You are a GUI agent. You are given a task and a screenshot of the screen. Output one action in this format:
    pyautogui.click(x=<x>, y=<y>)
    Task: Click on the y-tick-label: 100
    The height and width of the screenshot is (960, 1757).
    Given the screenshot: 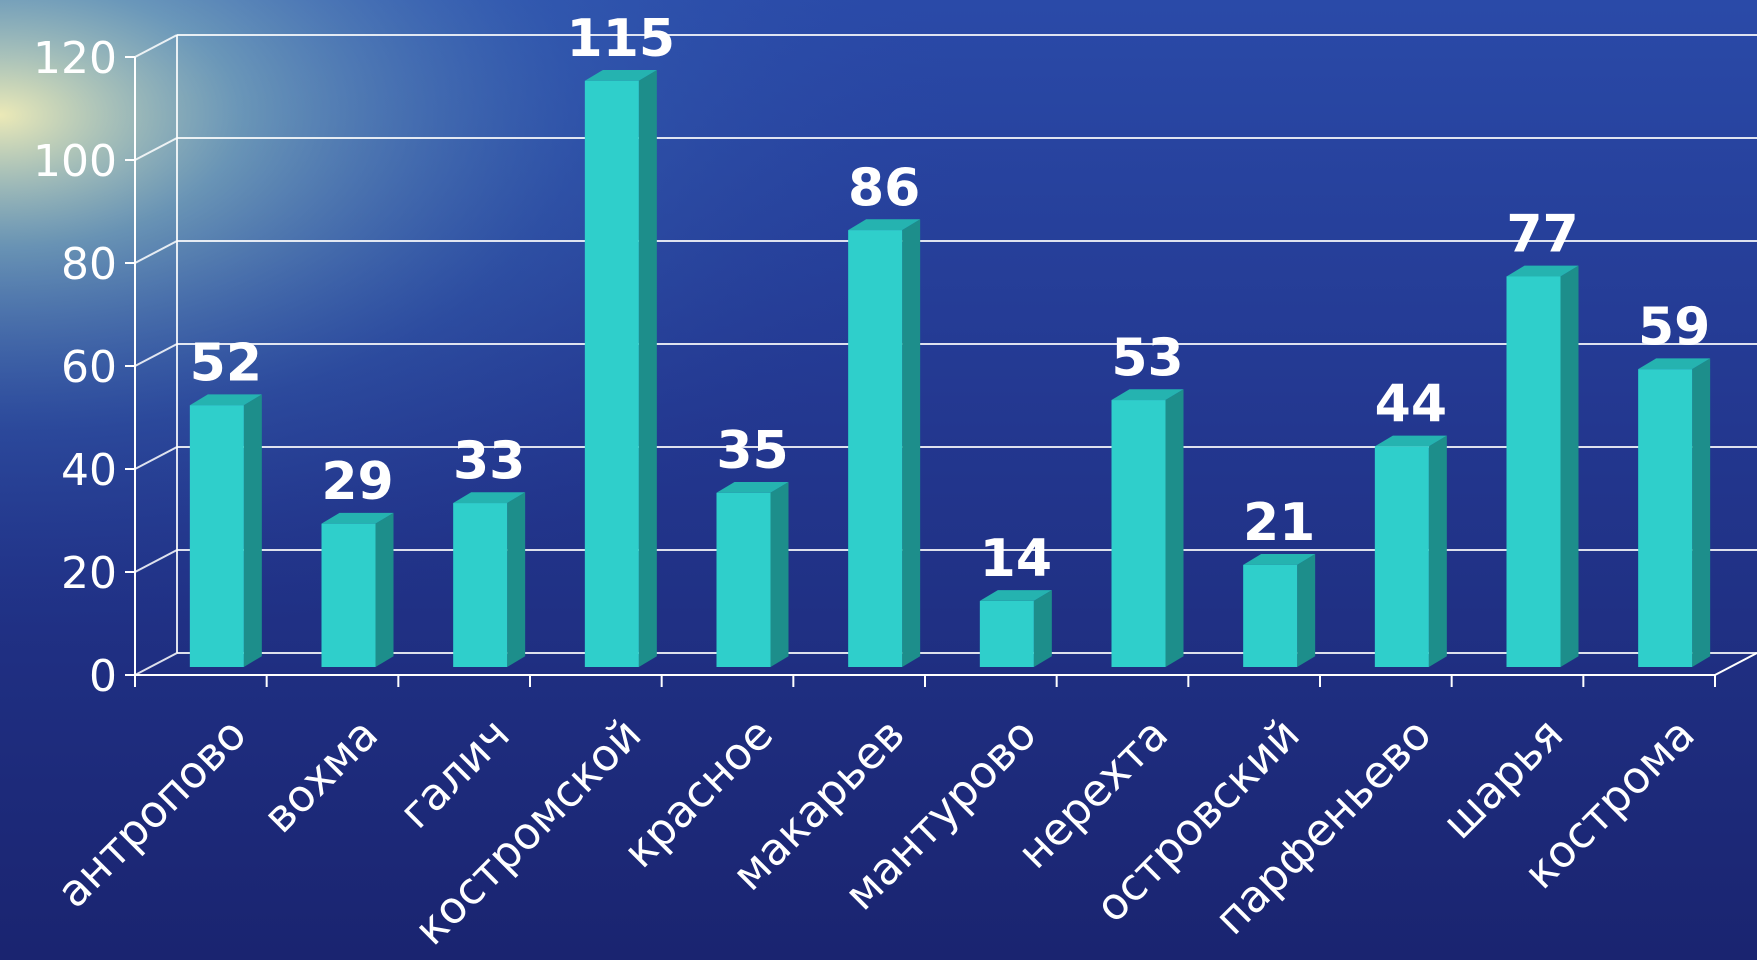 What is the action you would take?
    pyautogui.click(x=75, y=161)
    